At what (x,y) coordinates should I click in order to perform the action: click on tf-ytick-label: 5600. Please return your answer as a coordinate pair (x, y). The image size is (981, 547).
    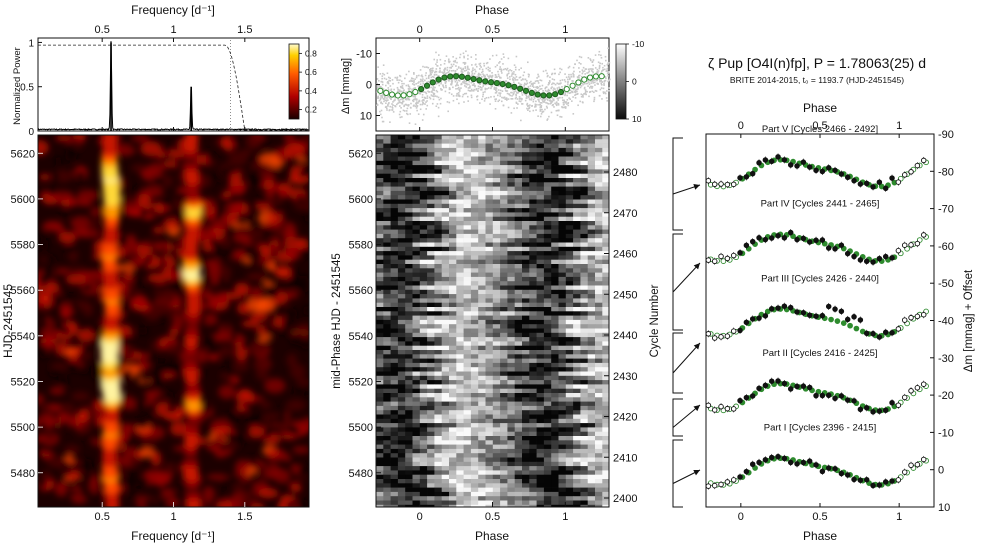
    Looking at the image, I should click on (23, 200).